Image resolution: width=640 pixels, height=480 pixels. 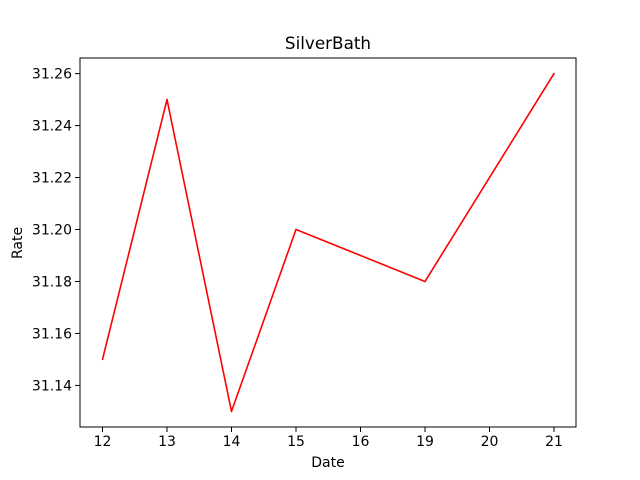 What do you see at coordinates (327, 463) in the screenshot?
I see `x-axis-label: Date` at bounding box center [327, 463].